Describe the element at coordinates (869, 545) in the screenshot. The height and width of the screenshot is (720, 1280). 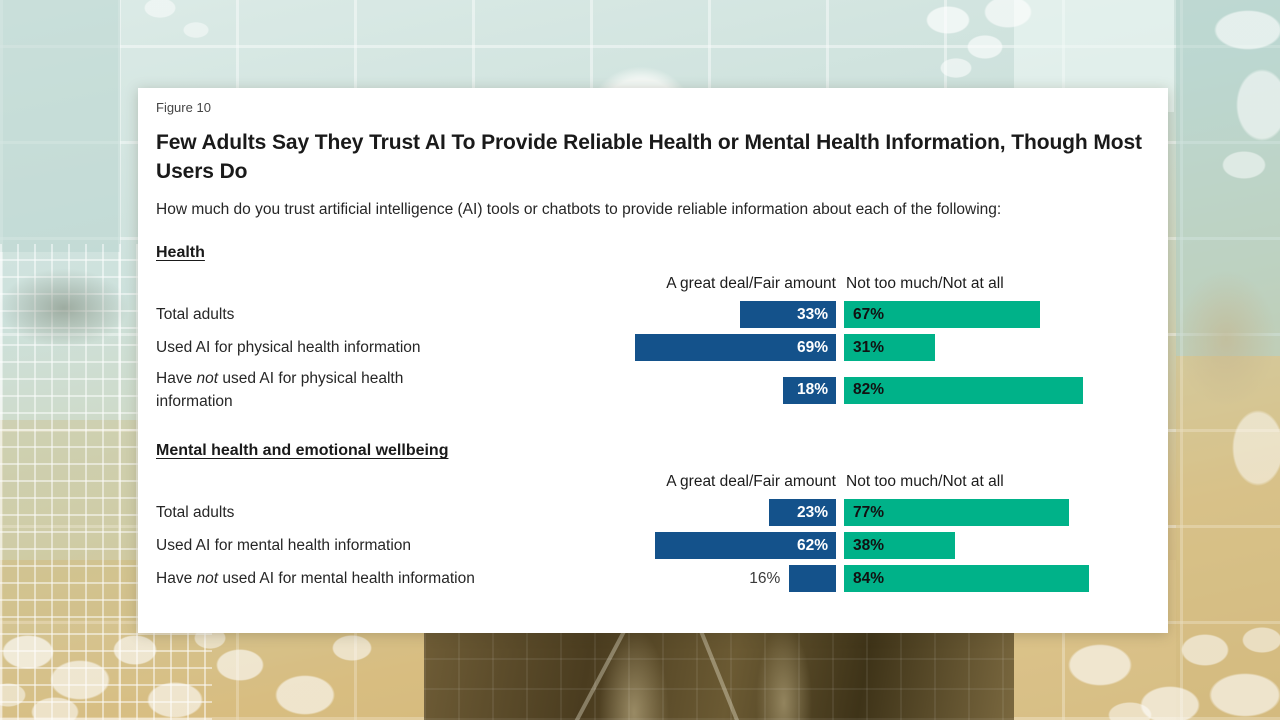
I see `bar-value-label: 38%` at that location.